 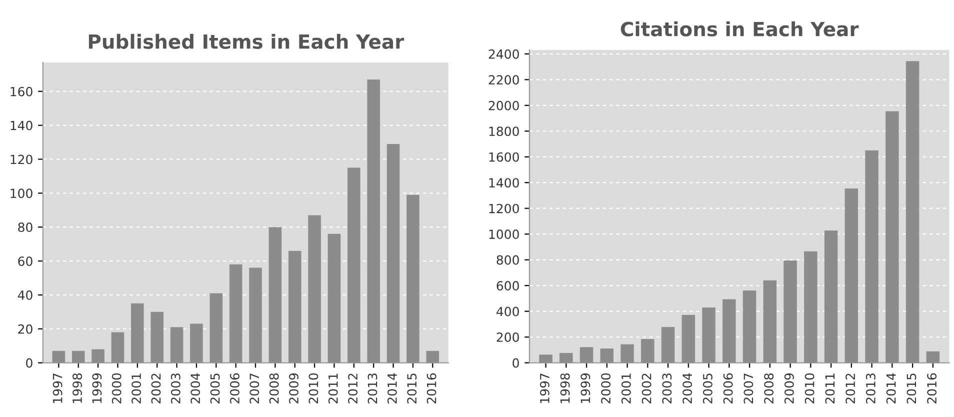 I want to click on chart-title: Citations in Each Year, so click(x=739, y=28).